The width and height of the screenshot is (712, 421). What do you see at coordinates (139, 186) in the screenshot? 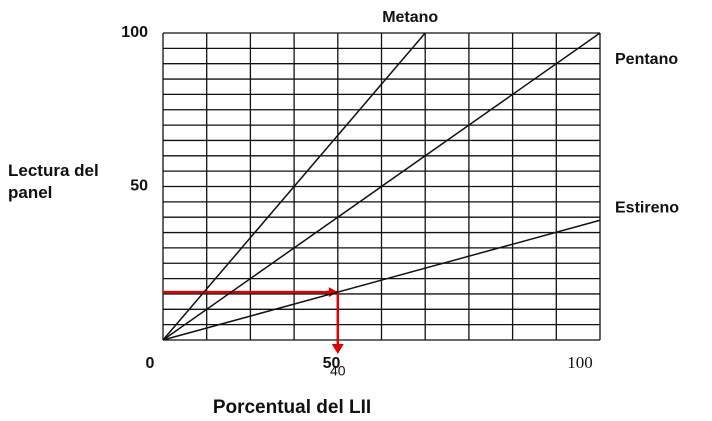
I see `y-tick-label: 50` at bounding box center [139, 186].